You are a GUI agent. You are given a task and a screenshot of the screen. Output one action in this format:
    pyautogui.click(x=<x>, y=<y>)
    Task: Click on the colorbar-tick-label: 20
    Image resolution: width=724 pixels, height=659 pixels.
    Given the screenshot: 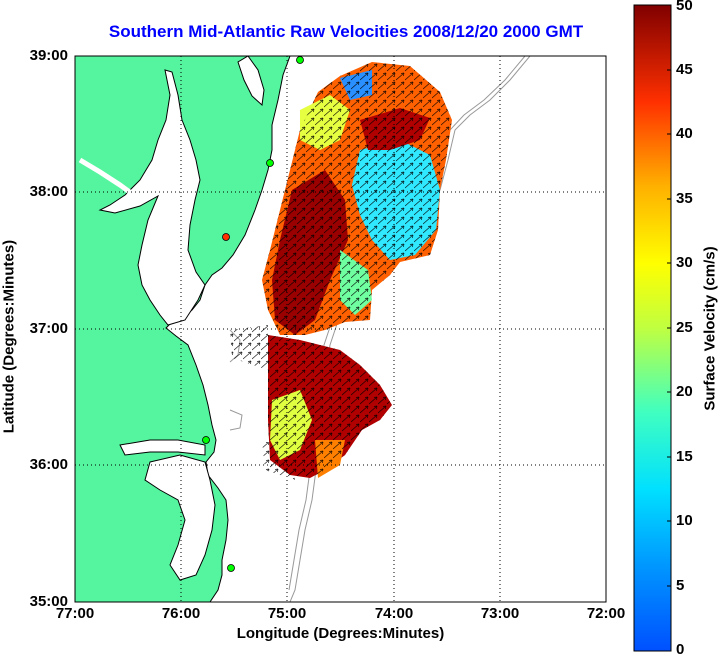 What is the action you would take?
    pyautogui.click(x=684, y=391)
    